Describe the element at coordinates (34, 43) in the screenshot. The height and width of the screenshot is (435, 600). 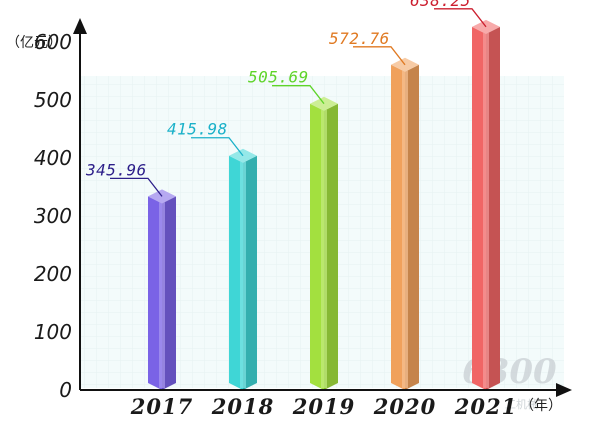
I see `y-axis-unit-label: （亿元）` at that location.